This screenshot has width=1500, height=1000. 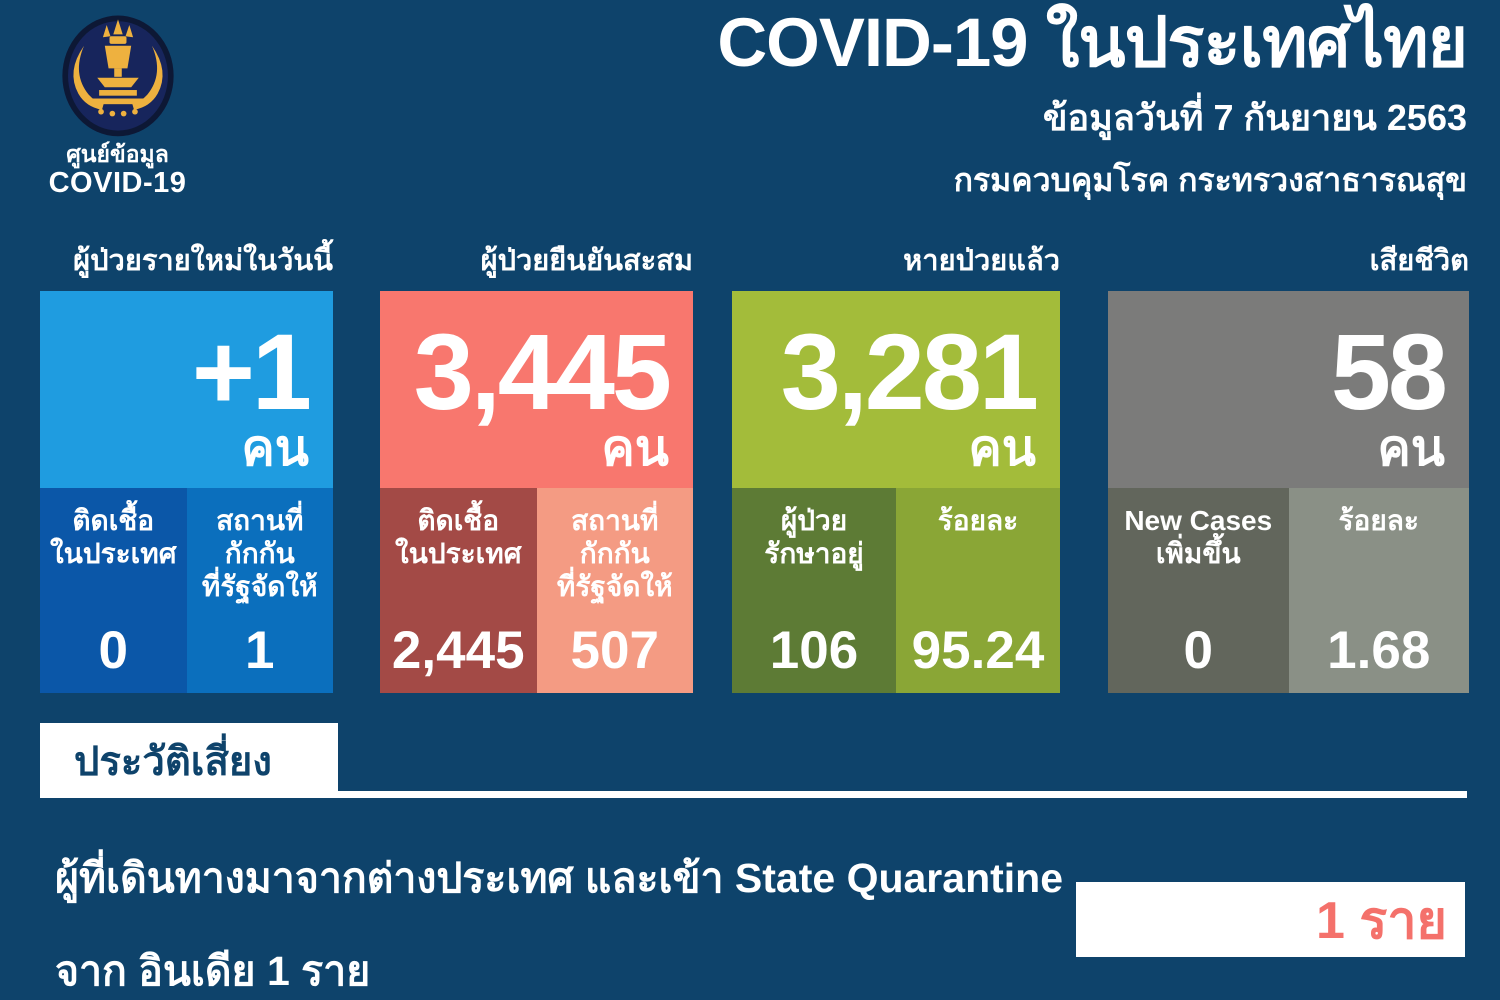 What do you see at coordinates (814, 590) in the screenshot?
I see `breakdown-left-box: ผู้ป่วย รักษาอยู่ 106` at bounding box center [814, 590].